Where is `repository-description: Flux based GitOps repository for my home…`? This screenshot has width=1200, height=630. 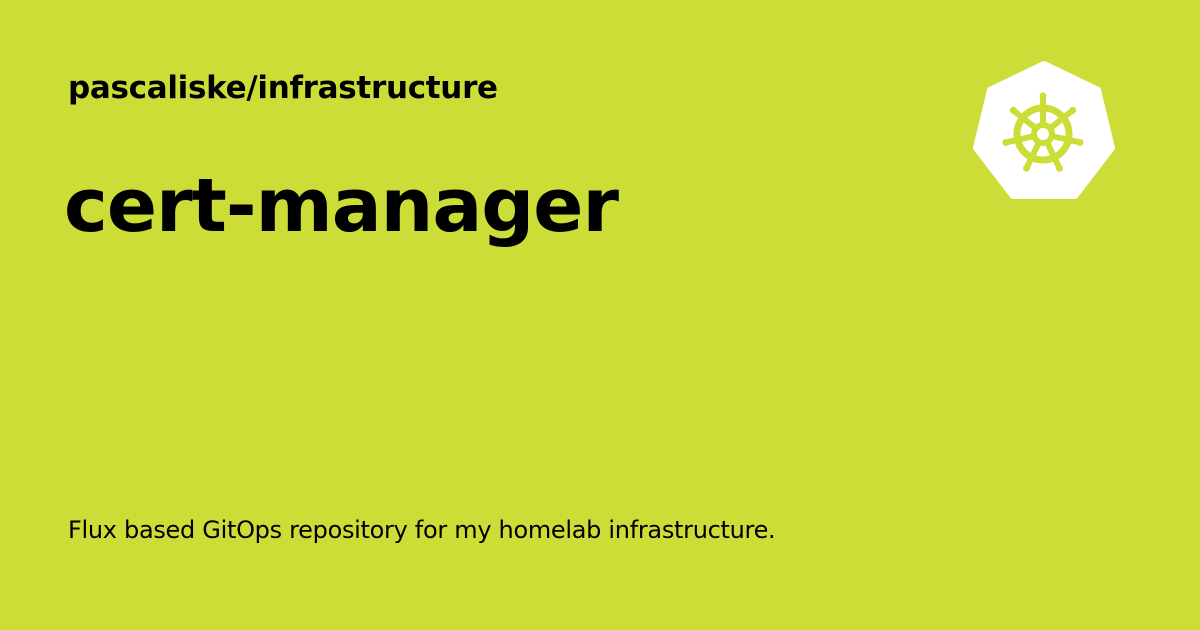
repository-description: Flux based GitOps repository for my home… is located at coordinates (422, 530).